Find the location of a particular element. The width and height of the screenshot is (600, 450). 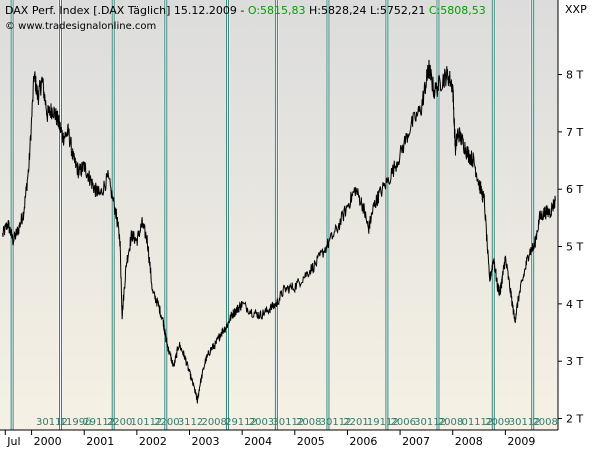

x-tick-label: 2001 is located at coordinates (100, 441).